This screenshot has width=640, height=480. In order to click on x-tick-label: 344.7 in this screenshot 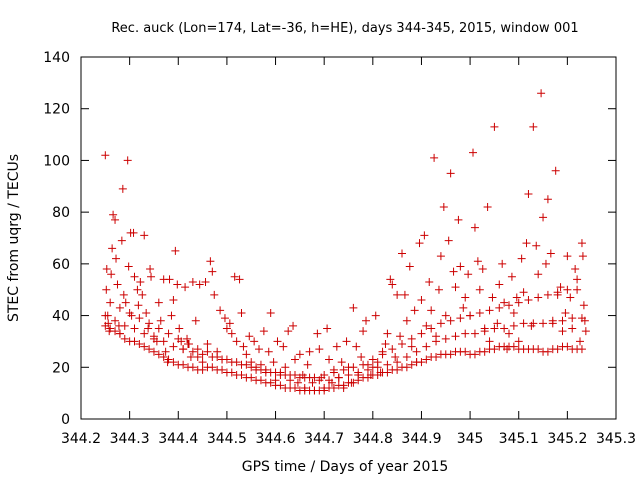, I will do `click(324, 439)`.